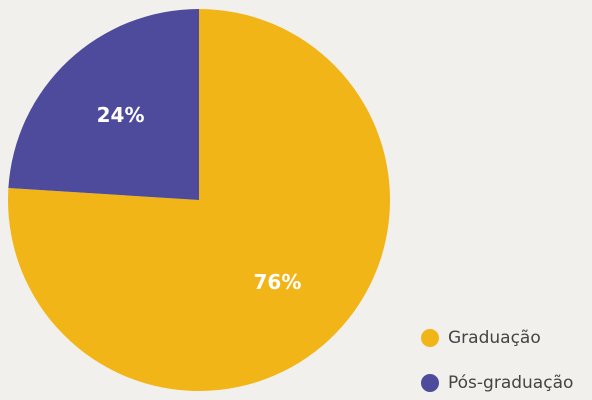  Describe the element at coordinates (278, 282) in the screenshot. I see `value-label: 76%` at that location.